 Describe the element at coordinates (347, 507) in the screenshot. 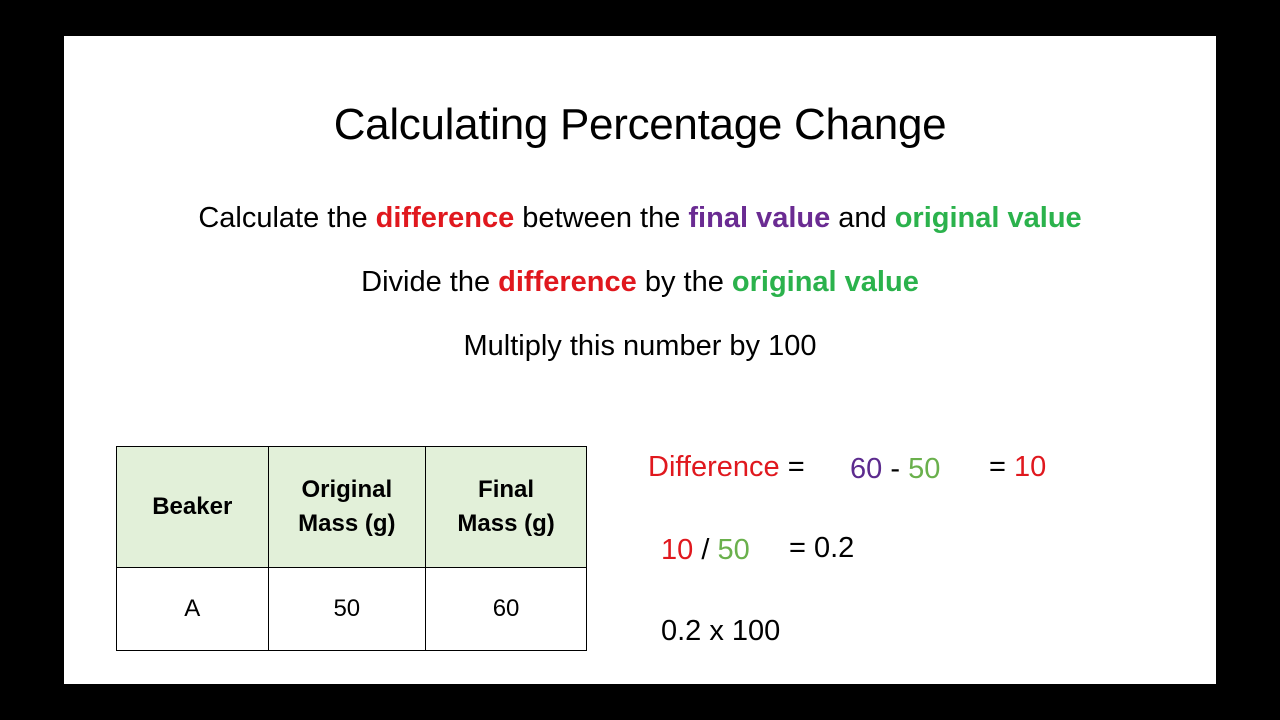

I see `header-original-mass: Original Mass (g)` at that location.